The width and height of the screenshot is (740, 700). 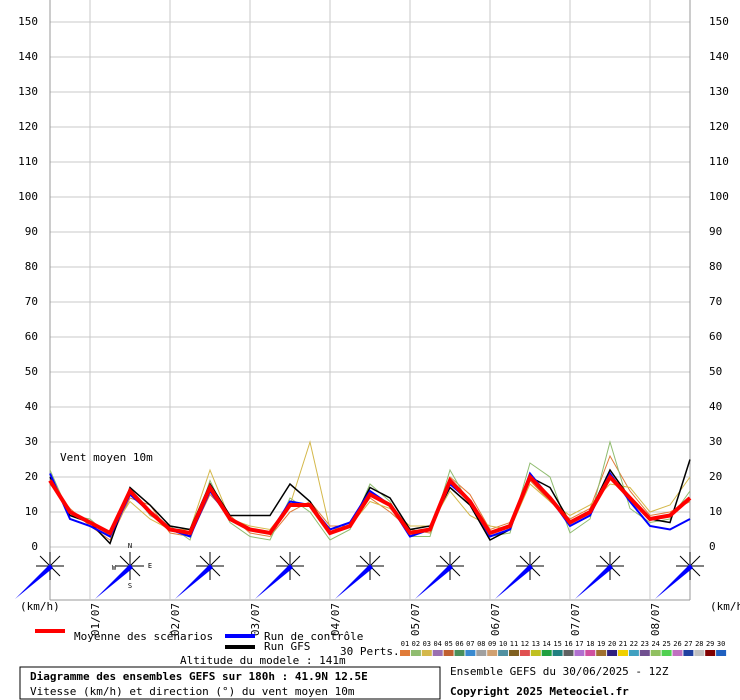 I want to click on perturbation-label: 28, so click(x=699, y=644).